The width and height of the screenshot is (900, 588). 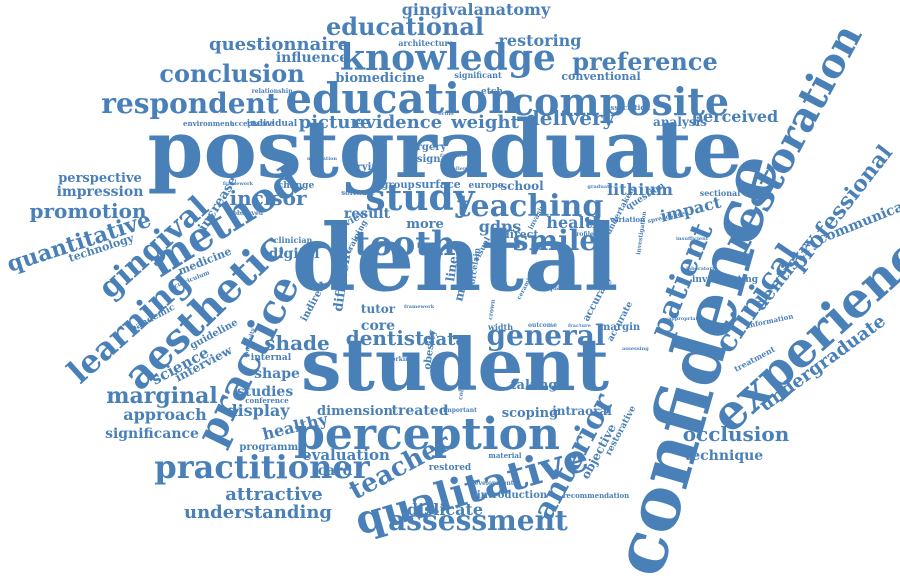 I want to click on cloud-word-school: school, so click(x=522, y=186).